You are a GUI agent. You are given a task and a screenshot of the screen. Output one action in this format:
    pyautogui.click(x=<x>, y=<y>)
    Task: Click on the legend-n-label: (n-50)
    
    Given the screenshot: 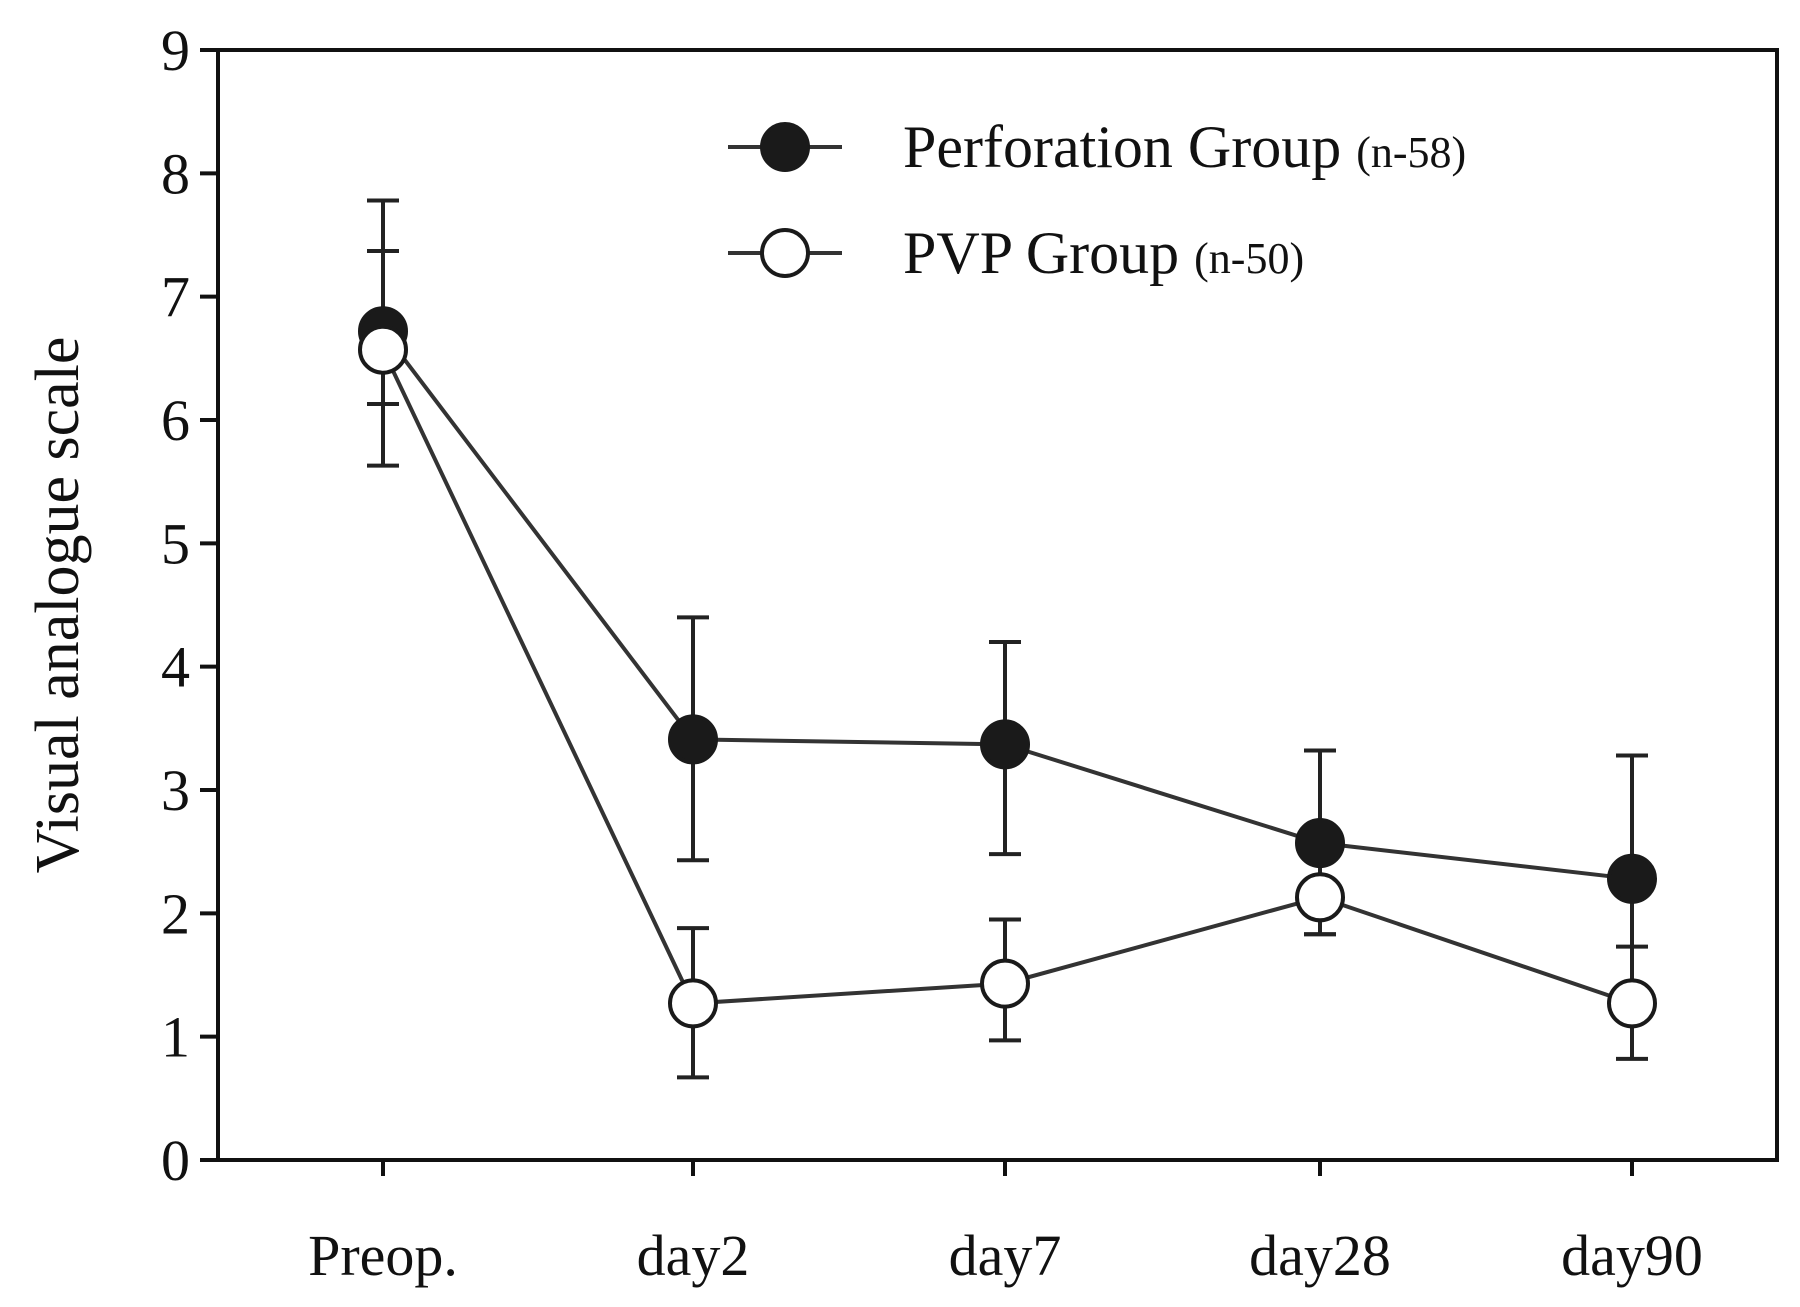 What is the action you would take?
    pyautogui.click(x=1249, y=258)
    